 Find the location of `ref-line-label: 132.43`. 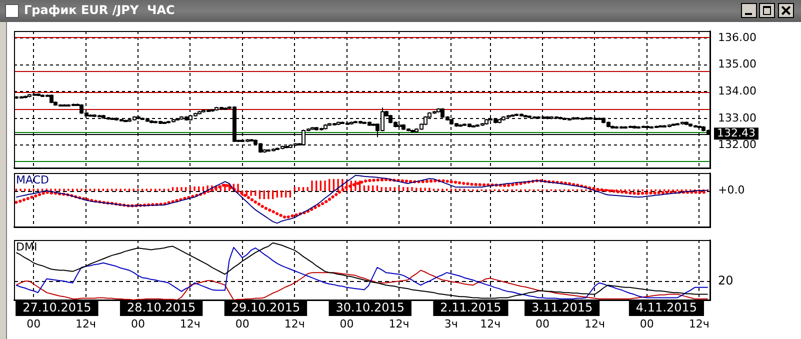

ref-line-label: 132.43 is located at coordinates (736, 133).